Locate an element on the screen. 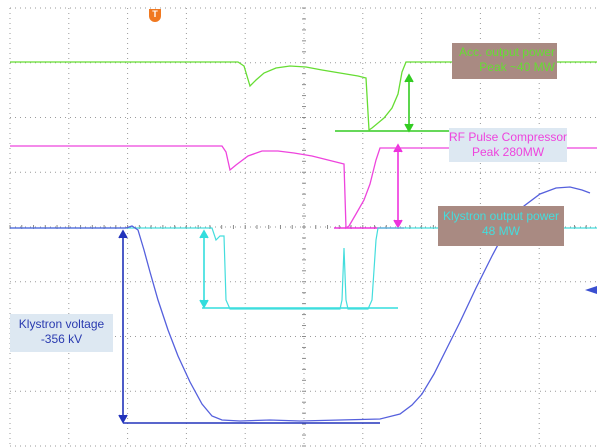 This screenshot has height=447, width=597. klystron-output-power-label: Klystron output power 48 MW is located at coordinates (501, 226).